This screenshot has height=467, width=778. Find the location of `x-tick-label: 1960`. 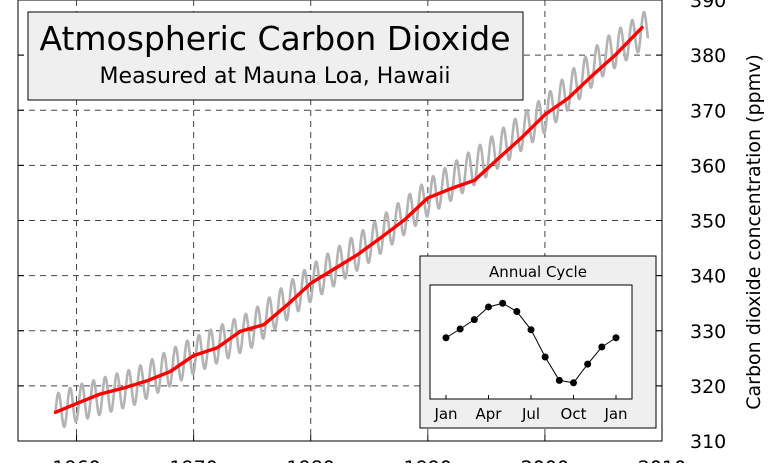

x-tick-label: 1960 is located at coordinates (76, 460).